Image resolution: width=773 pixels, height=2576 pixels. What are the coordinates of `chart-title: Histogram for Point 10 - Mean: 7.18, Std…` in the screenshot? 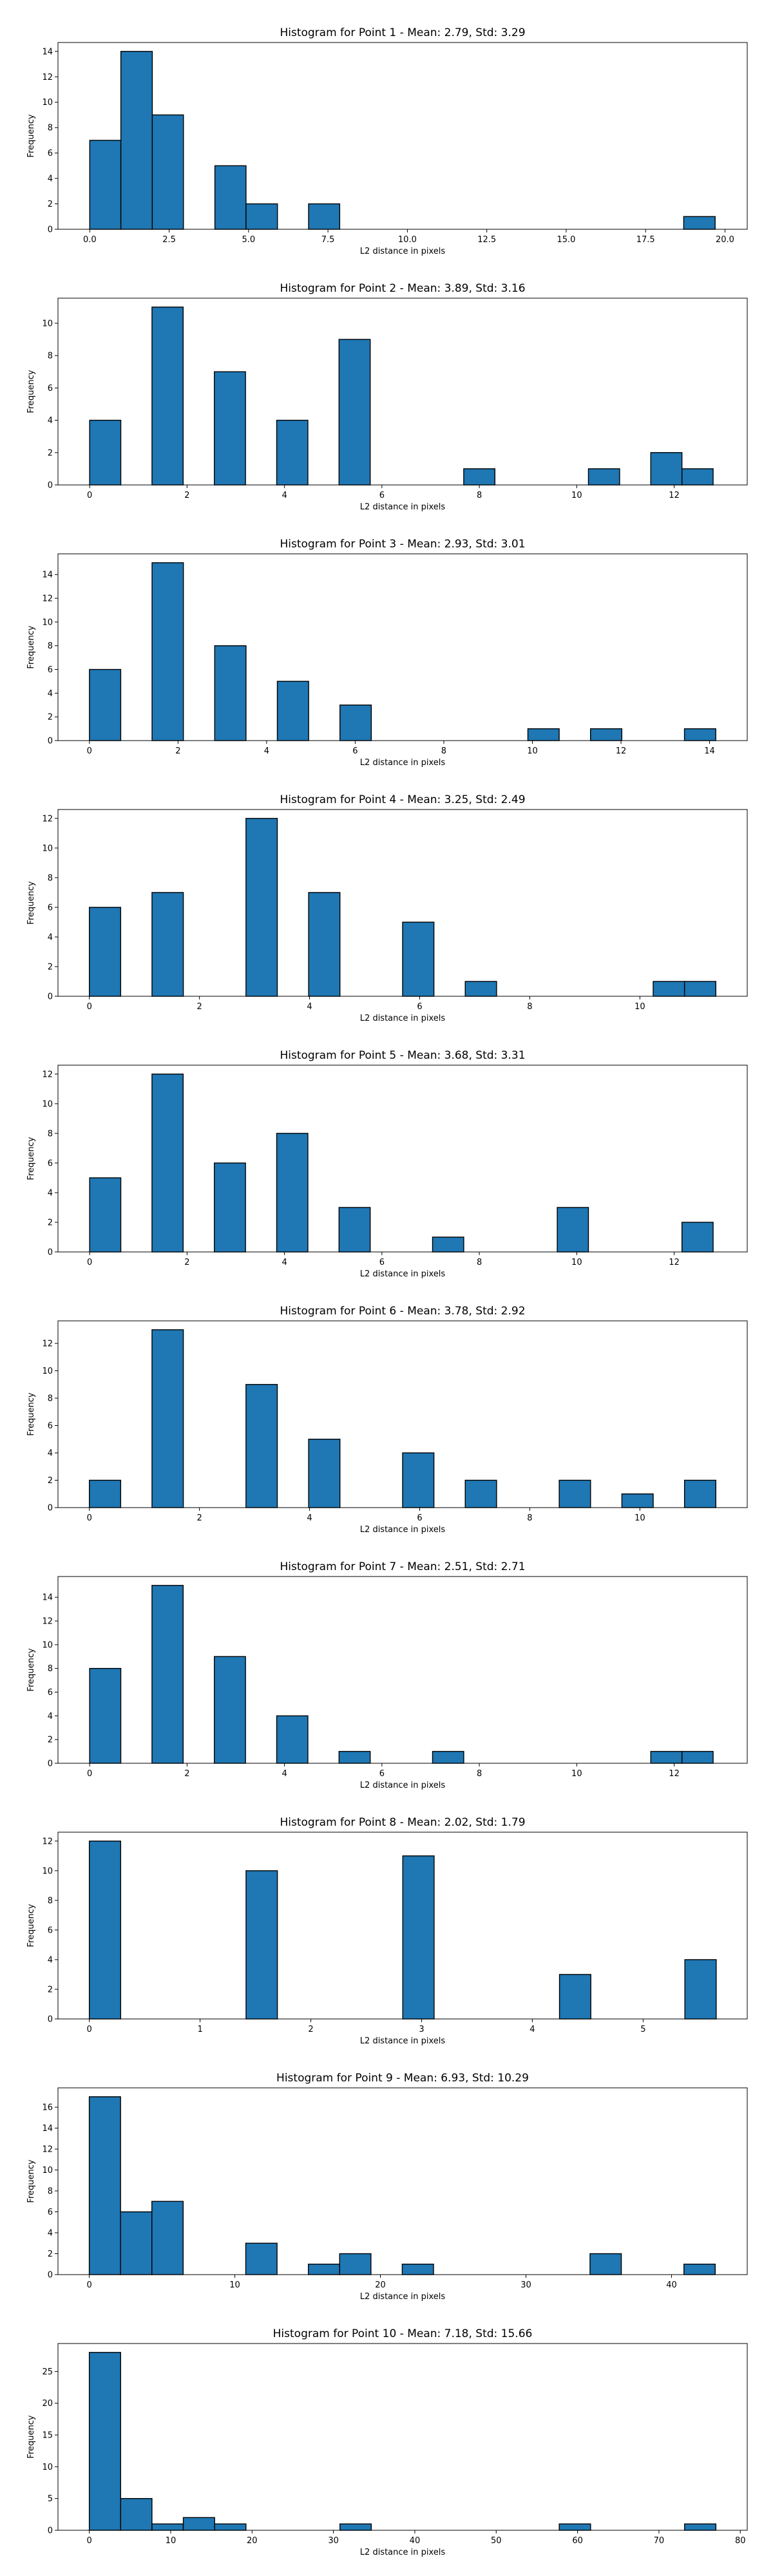 It's located at (403, 2333).